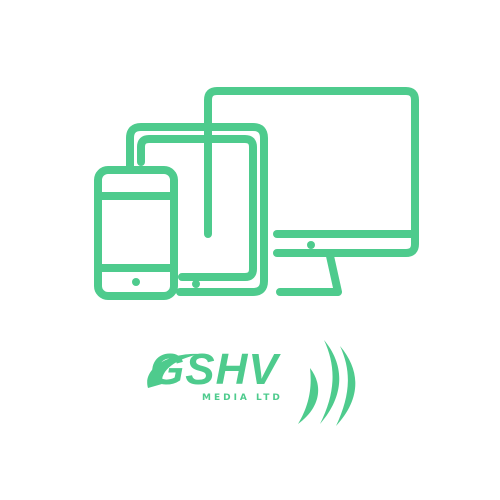  I want to click on logo-tagline: MEDIA LTD, so click(242, 398).